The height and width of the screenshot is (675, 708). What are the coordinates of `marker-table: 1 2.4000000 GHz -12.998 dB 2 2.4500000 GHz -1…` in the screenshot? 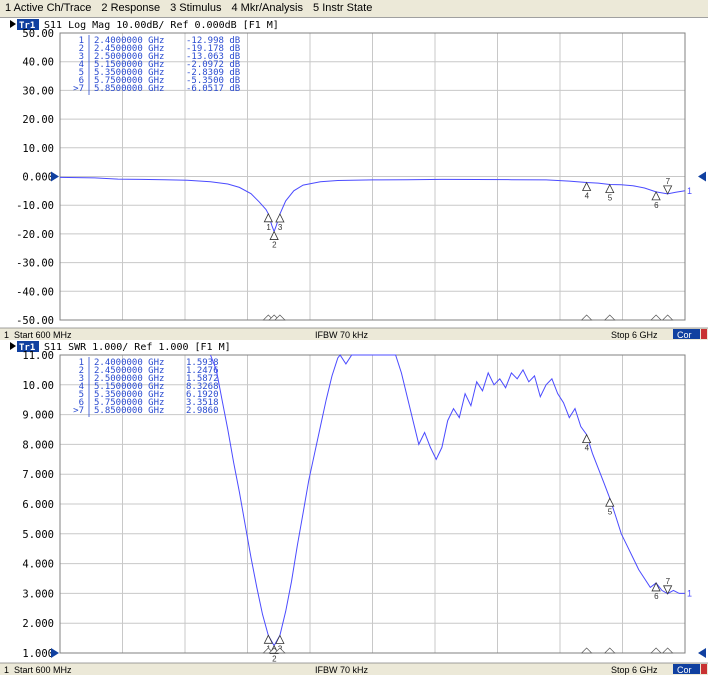 It's located at (156, 65).